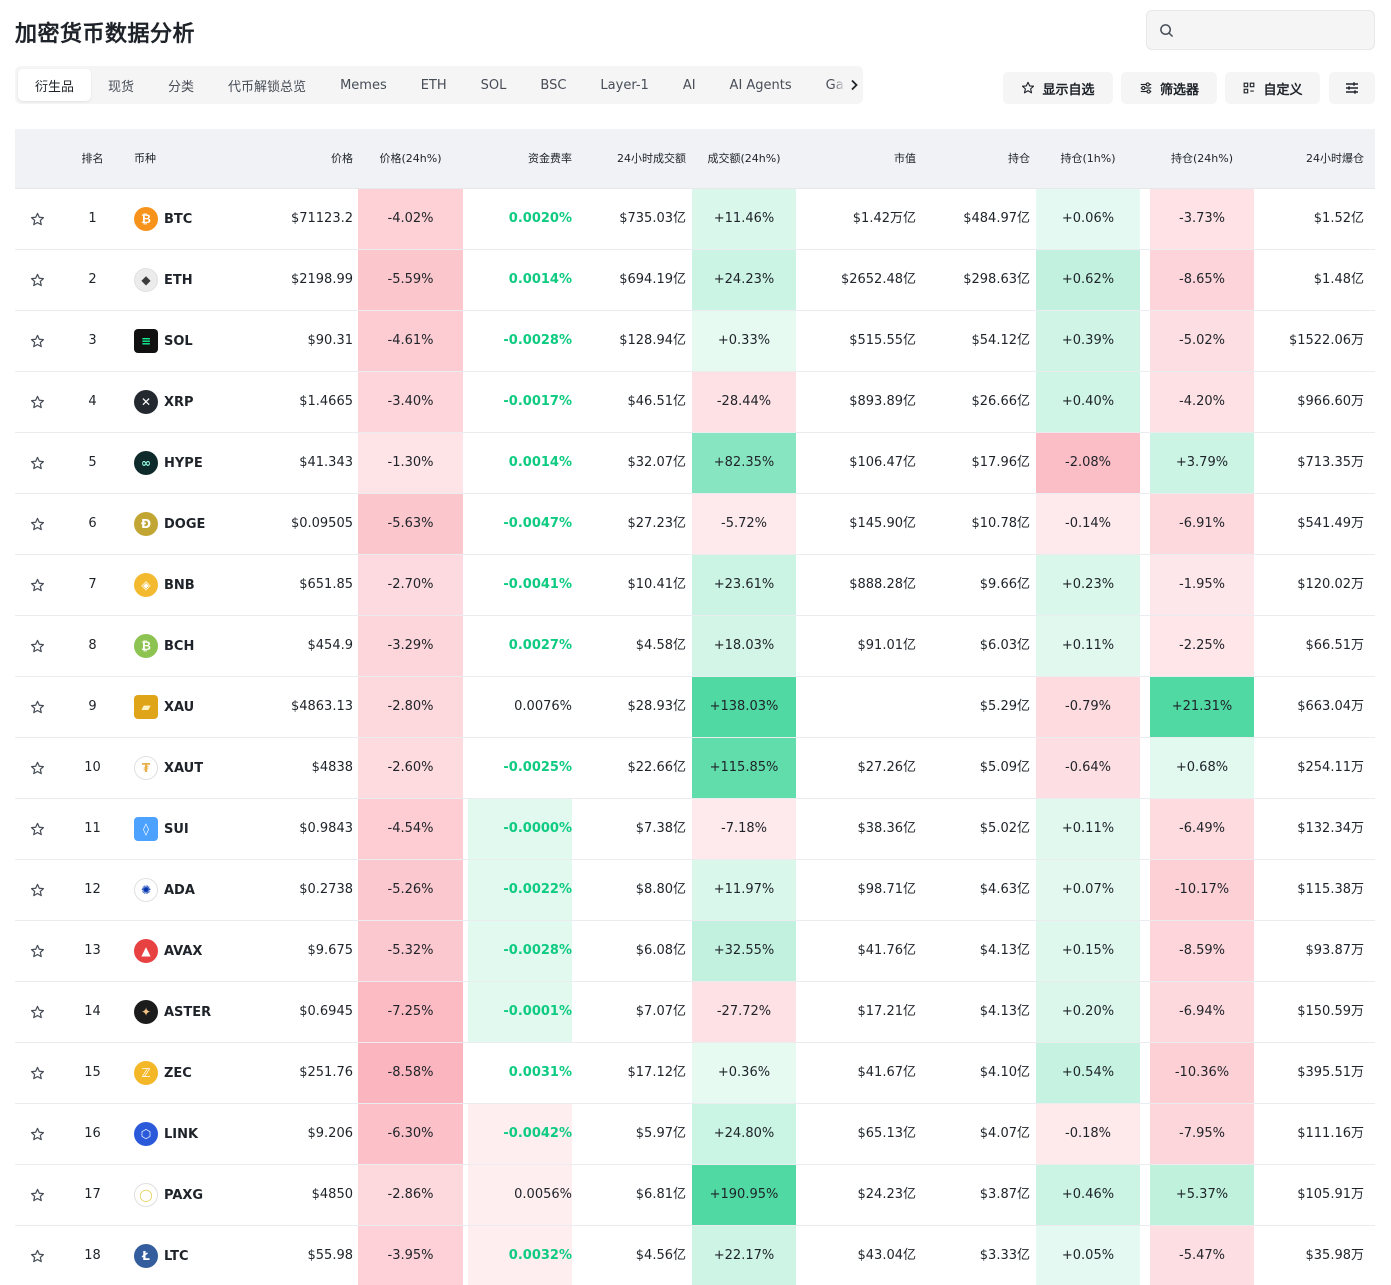 The height and width of the screenshot is (1285, 1391). I want to click on coin-link: Ð DOGE, so click(169, 524).